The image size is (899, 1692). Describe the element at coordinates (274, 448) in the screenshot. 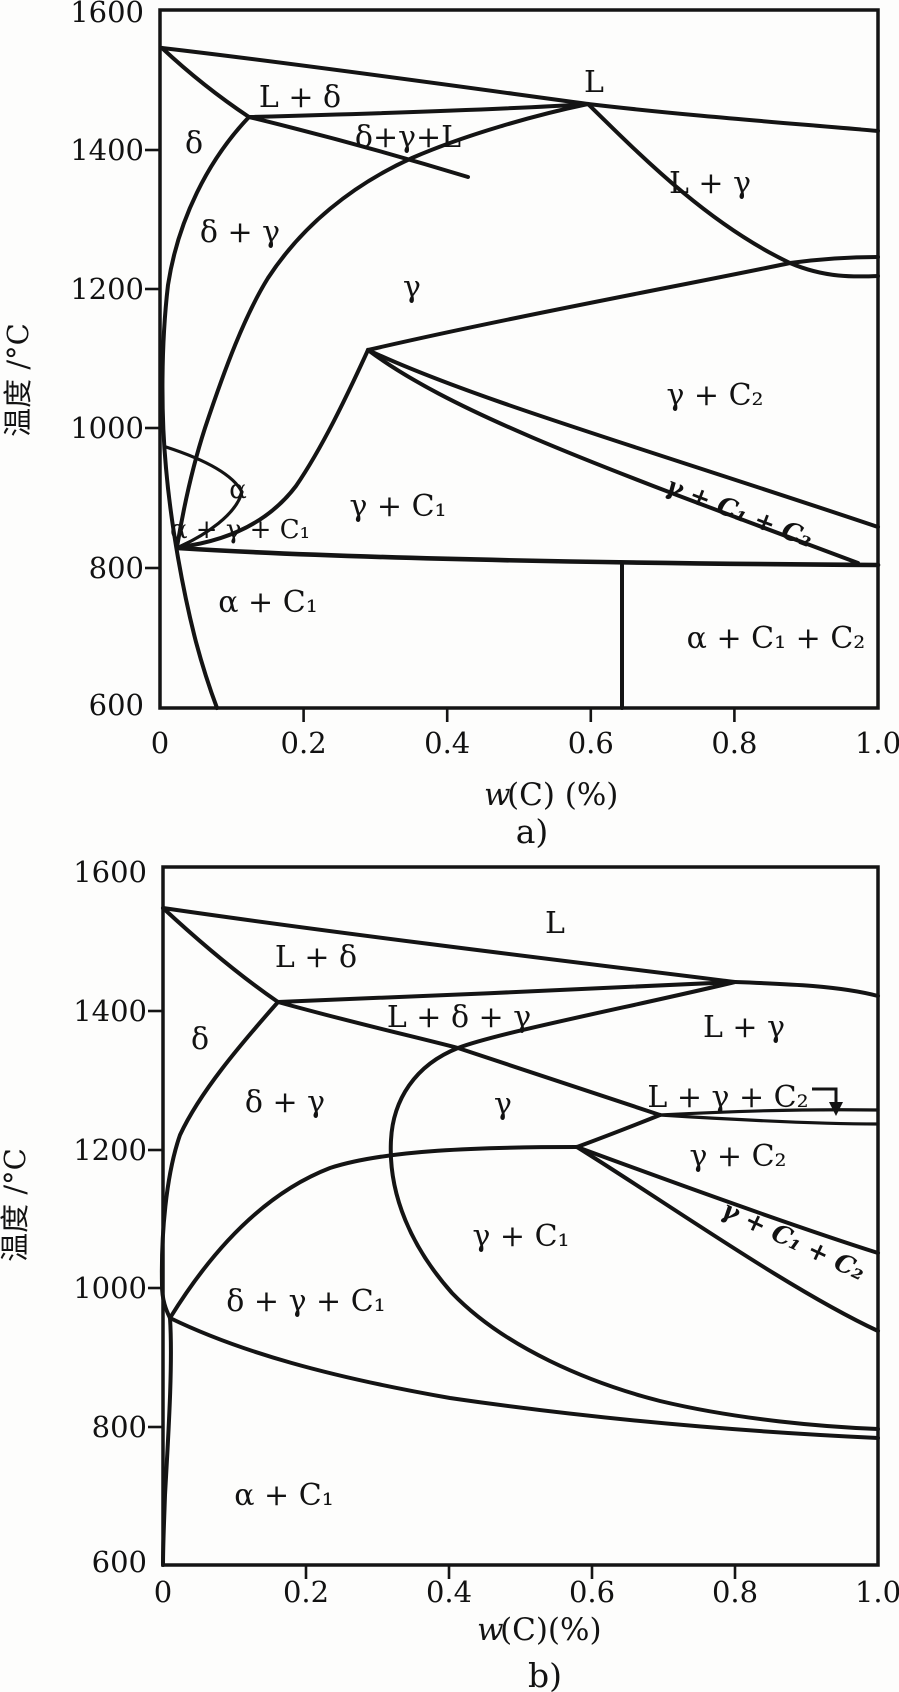

I see `gamma-gammaC1-boundary-a` at that location.